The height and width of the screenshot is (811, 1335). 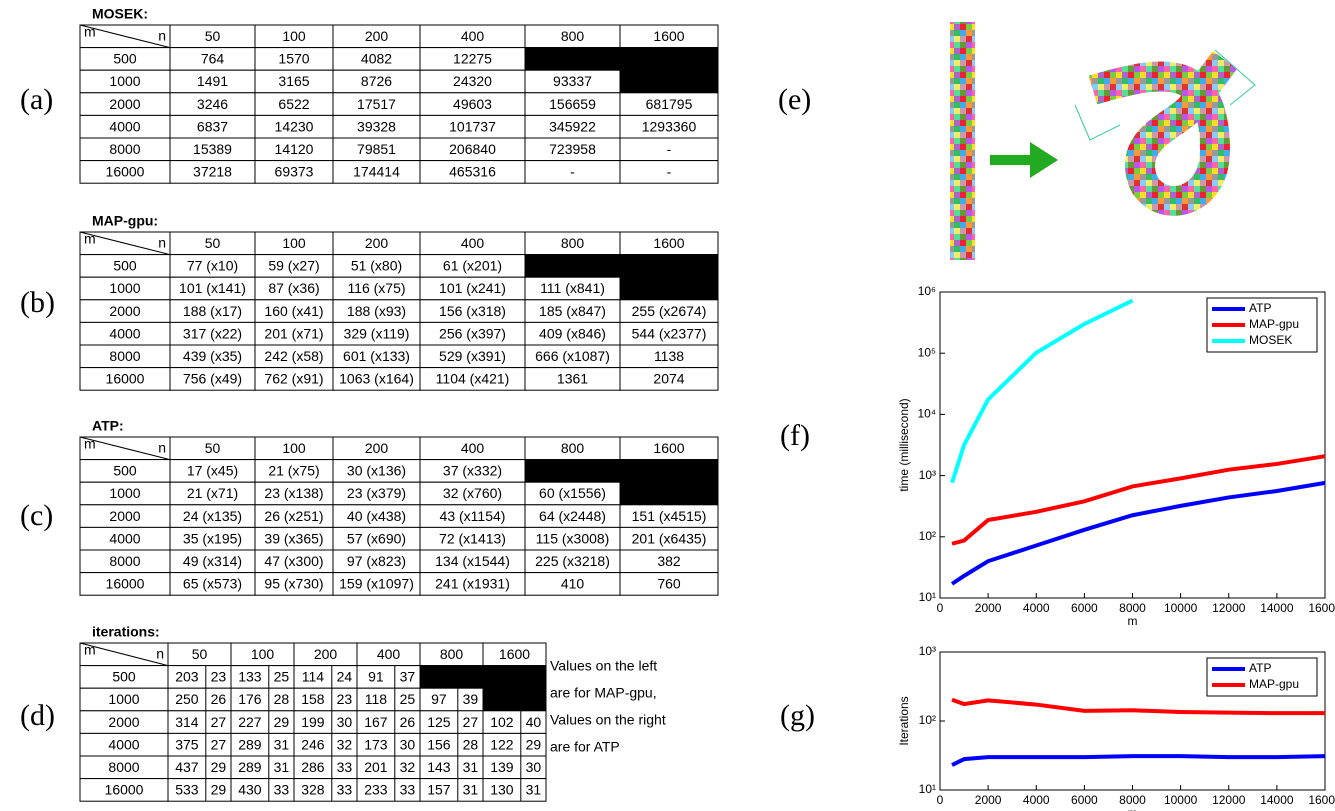 What do you see at coordinates (472, 59) in the screenshot?
I see `cell-text: 12275` at bounding box center [472, 59].